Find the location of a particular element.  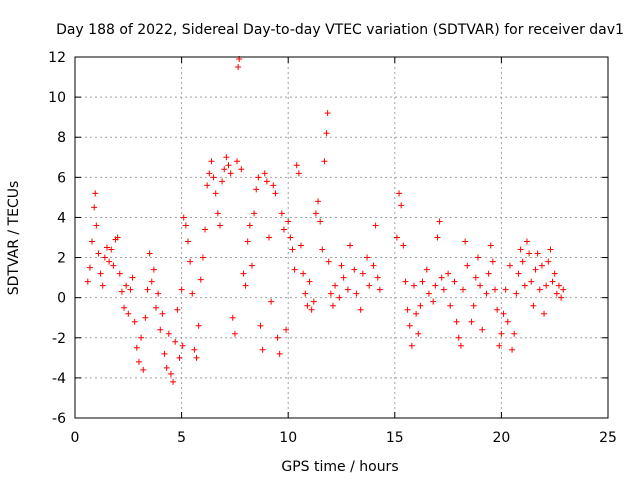

y-tick-label: 4 is located at coordinates (61, 218).